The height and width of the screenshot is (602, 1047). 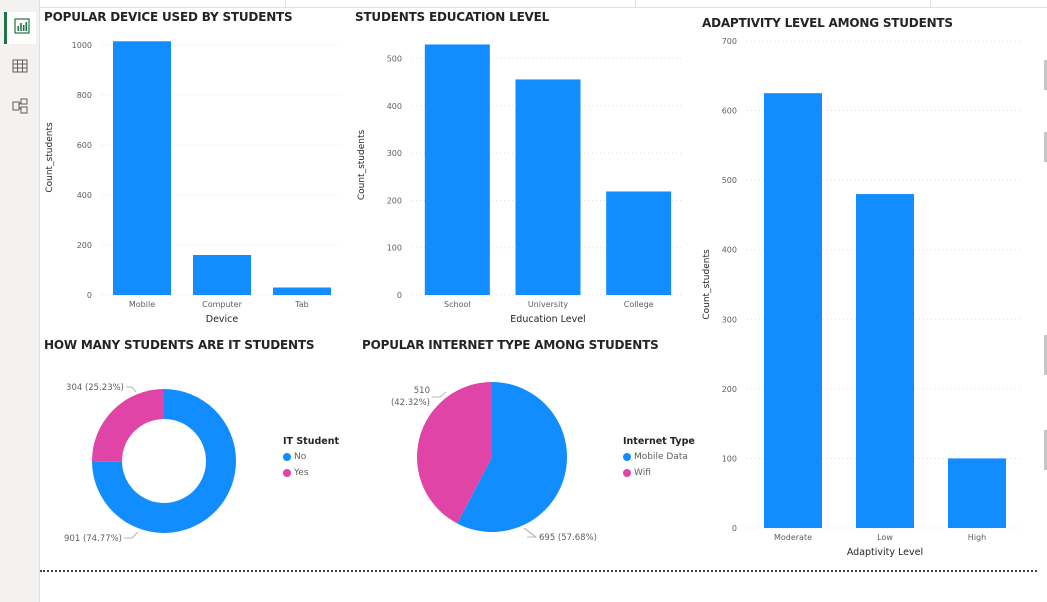 I want to click on report-view-icon, so click(x=21, y=28).